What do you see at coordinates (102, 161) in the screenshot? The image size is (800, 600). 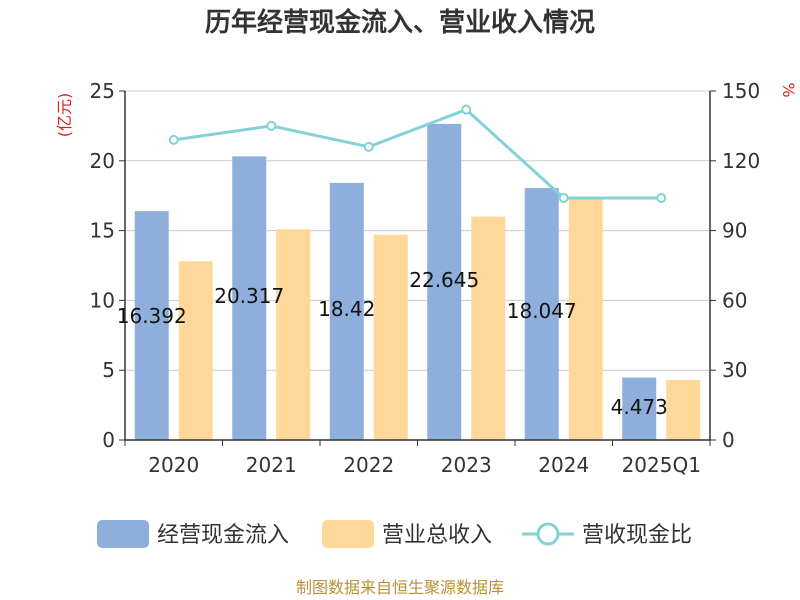 I see `left-tick-label: 20` at bounding box center [102, 161].